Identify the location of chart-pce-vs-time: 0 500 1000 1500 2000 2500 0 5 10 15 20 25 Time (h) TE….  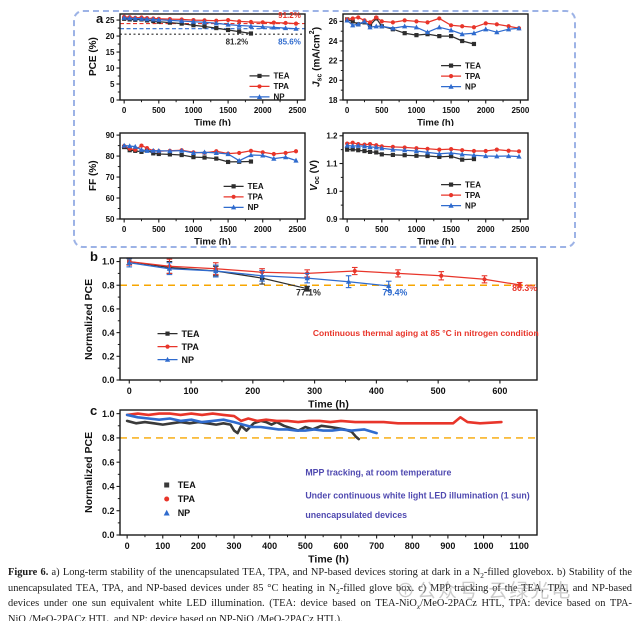
(202, 69).